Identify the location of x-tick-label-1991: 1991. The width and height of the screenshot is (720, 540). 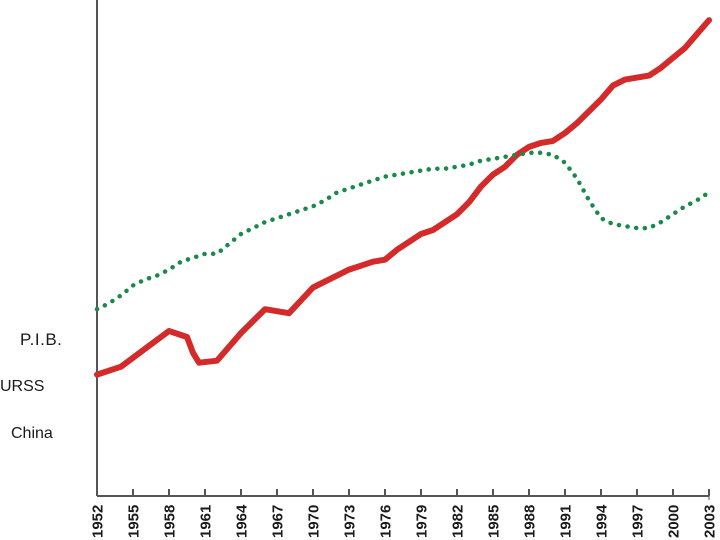
(566, 521).